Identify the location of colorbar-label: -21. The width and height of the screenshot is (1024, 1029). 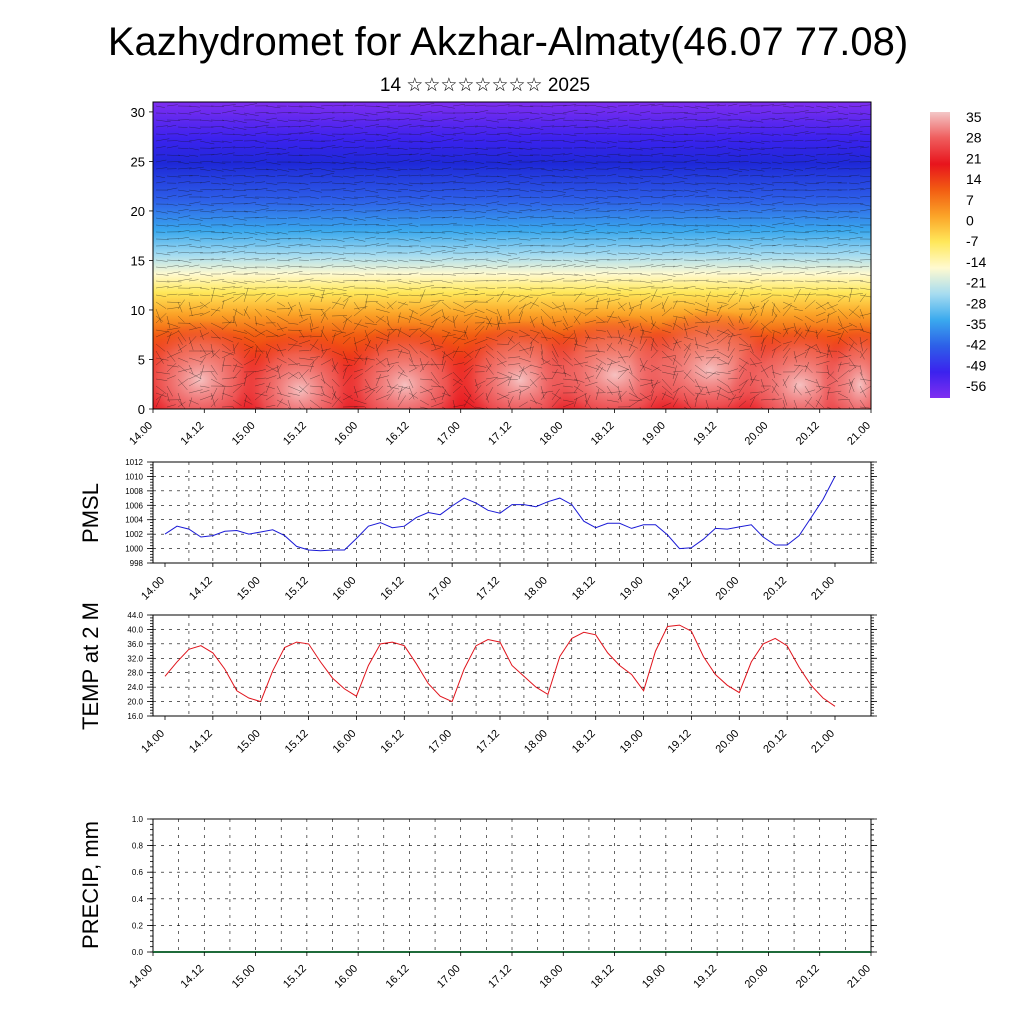
(976, 283).